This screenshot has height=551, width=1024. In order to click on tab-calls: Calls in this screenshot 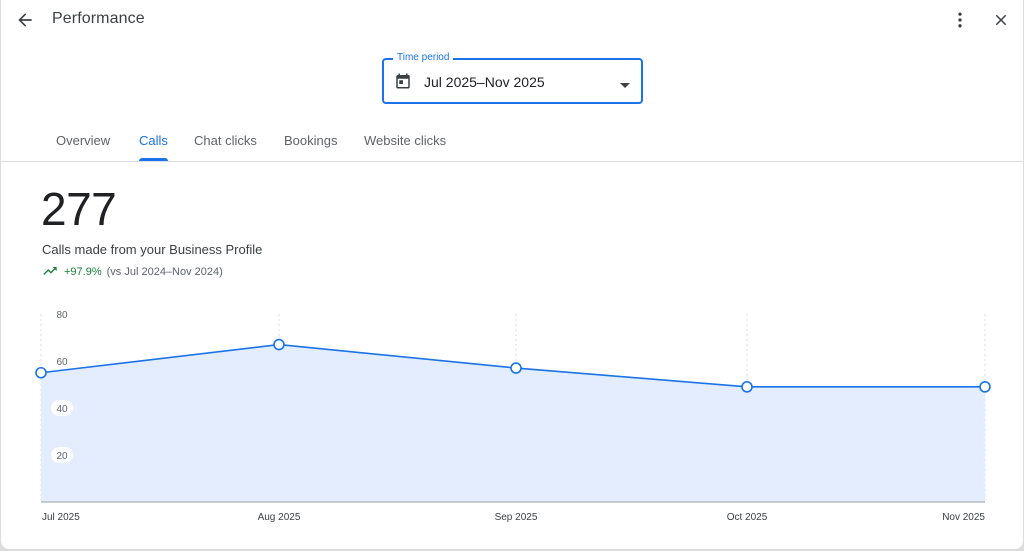, I will do `click(153, 147)`.